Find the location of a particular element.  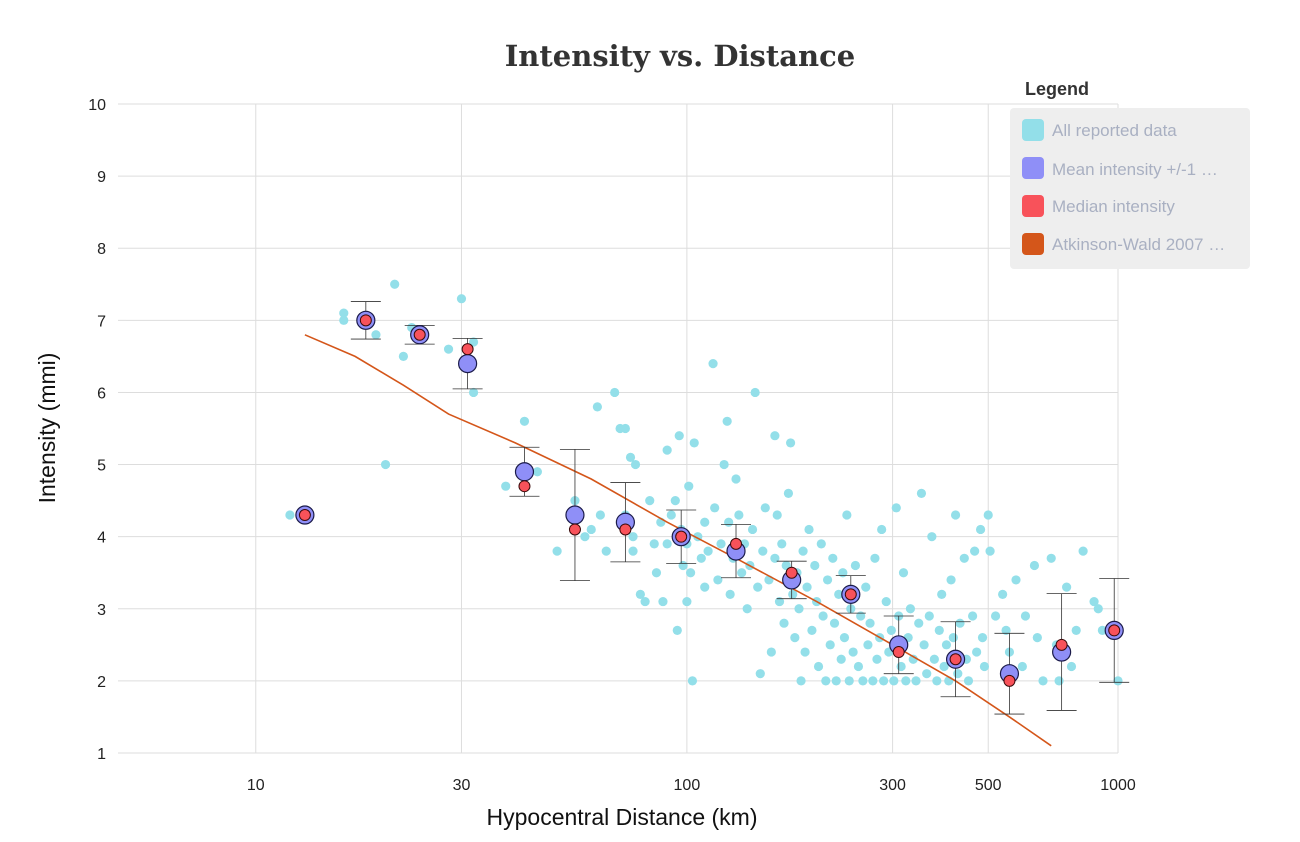

legend-swatch-mean is located at coordinates (1033, 168).